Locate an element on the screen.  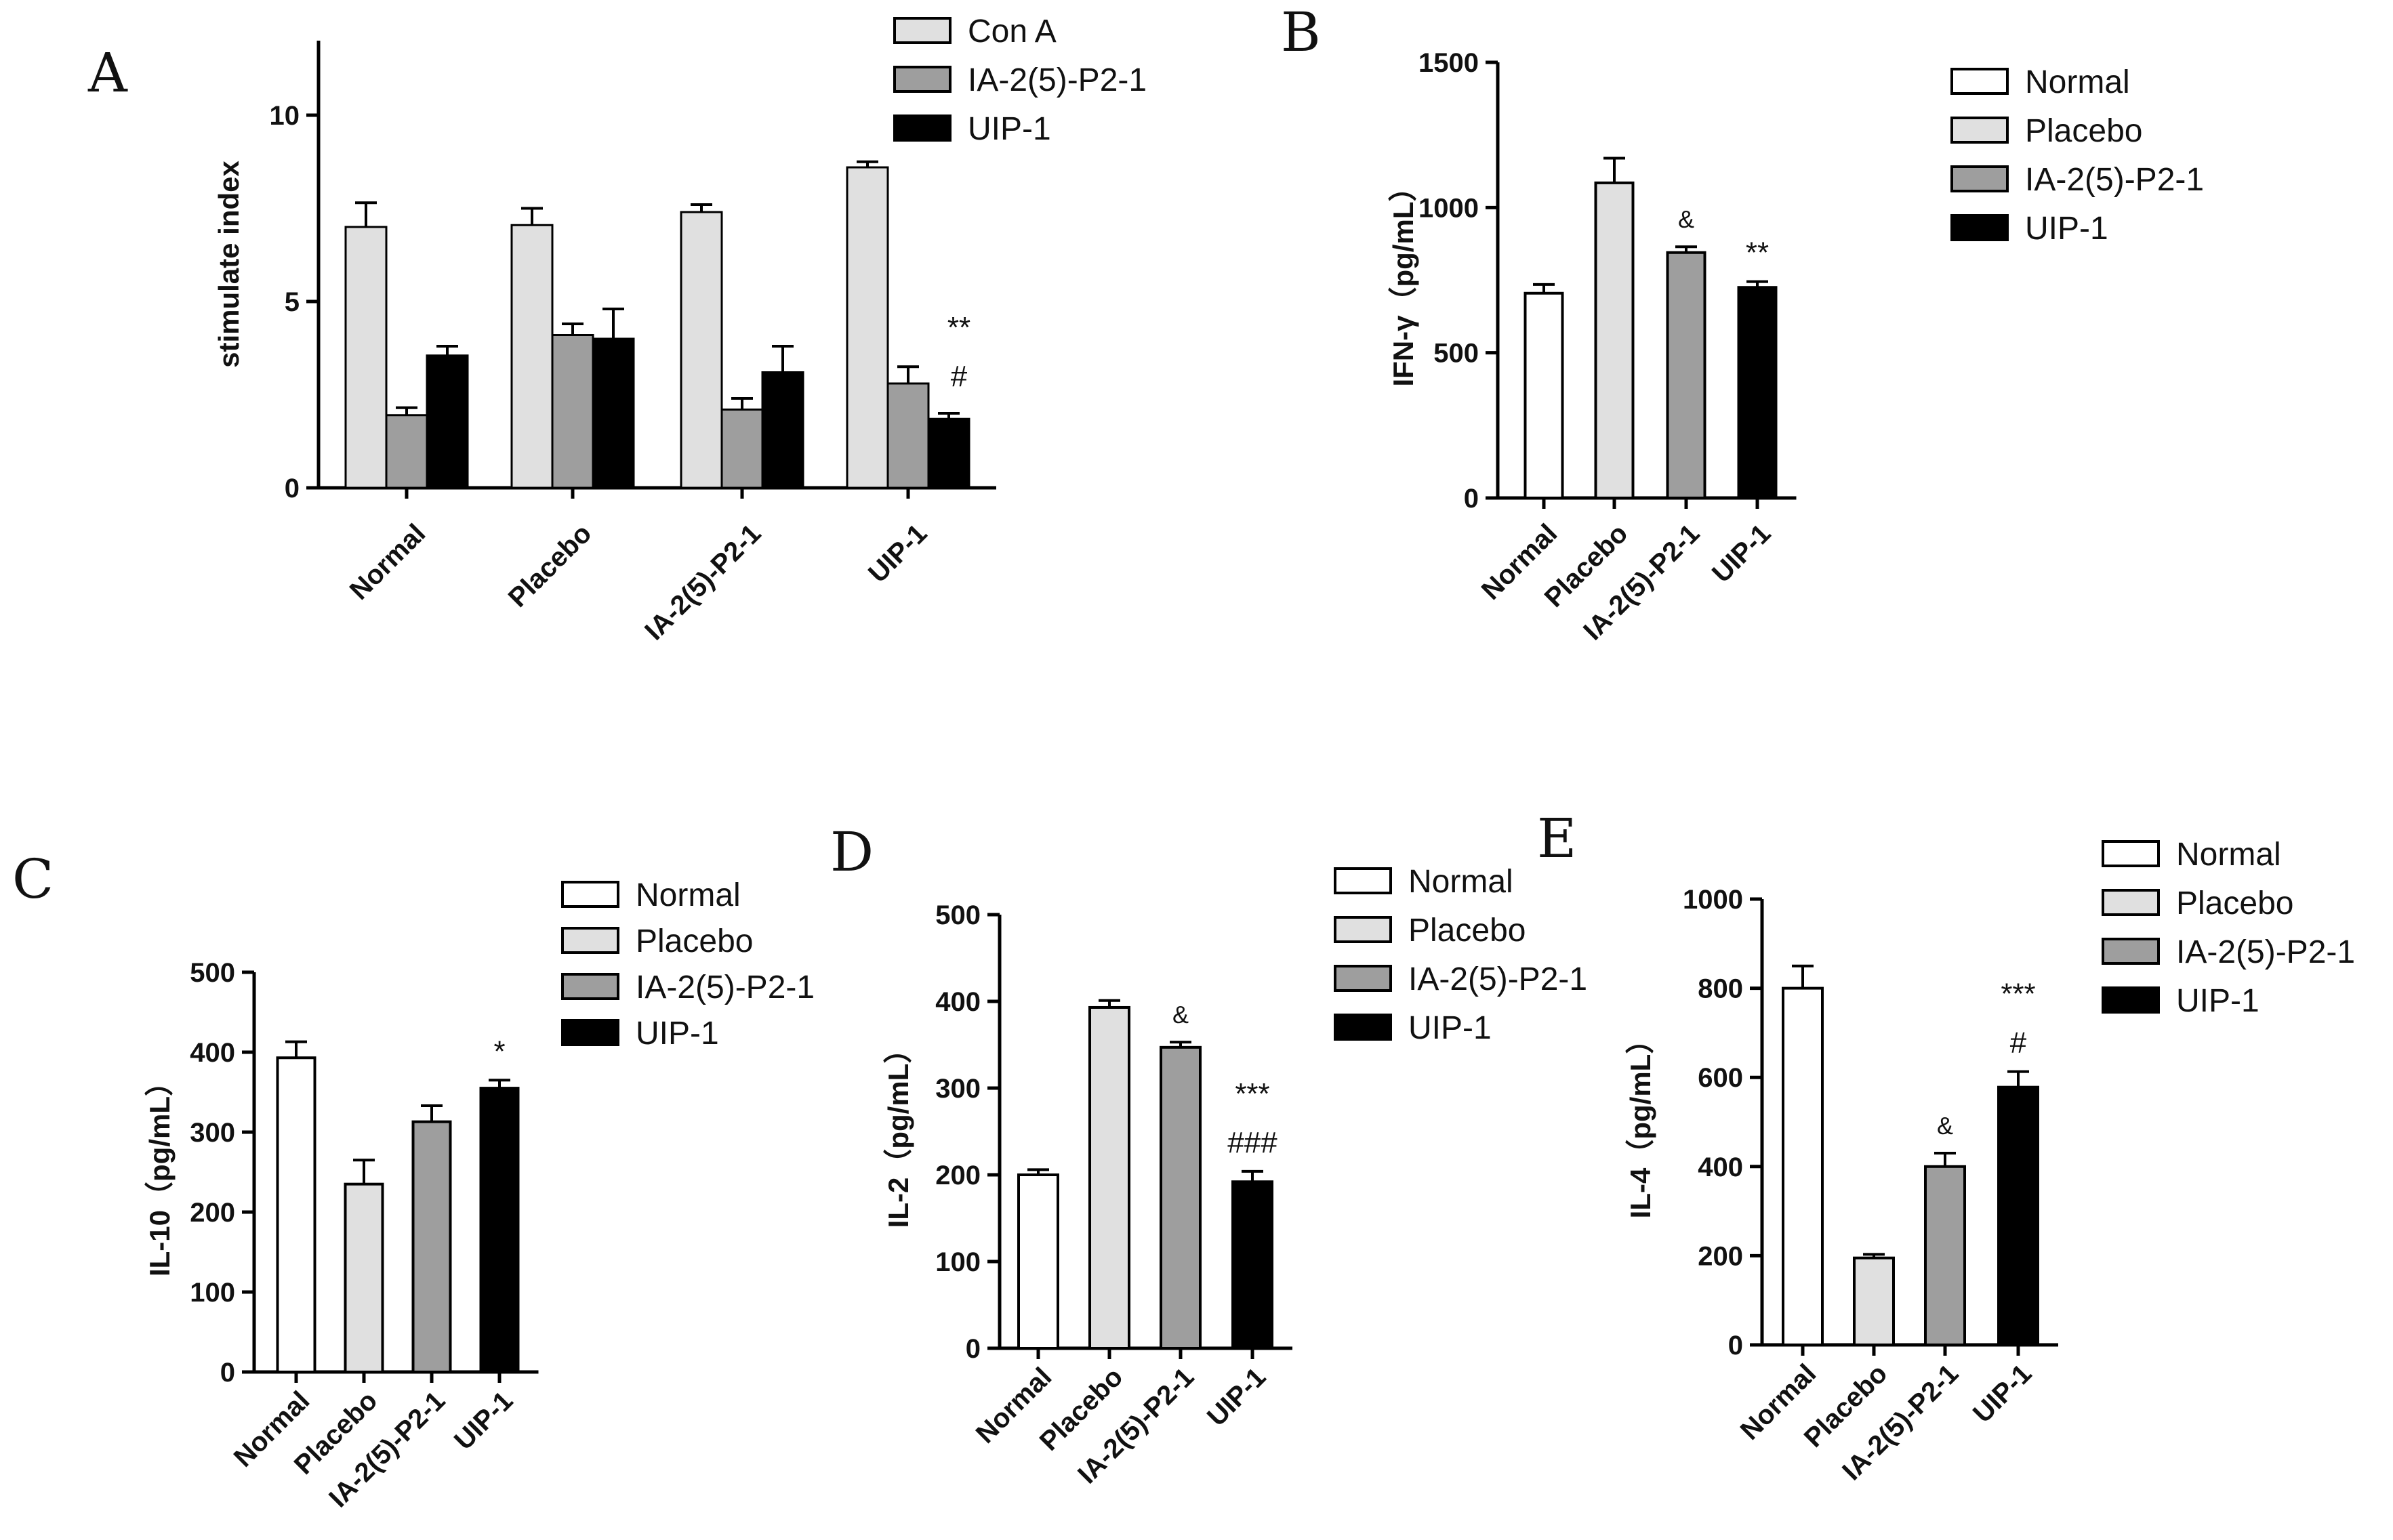
significance-mark: * is located at coordinates (499, 1051).